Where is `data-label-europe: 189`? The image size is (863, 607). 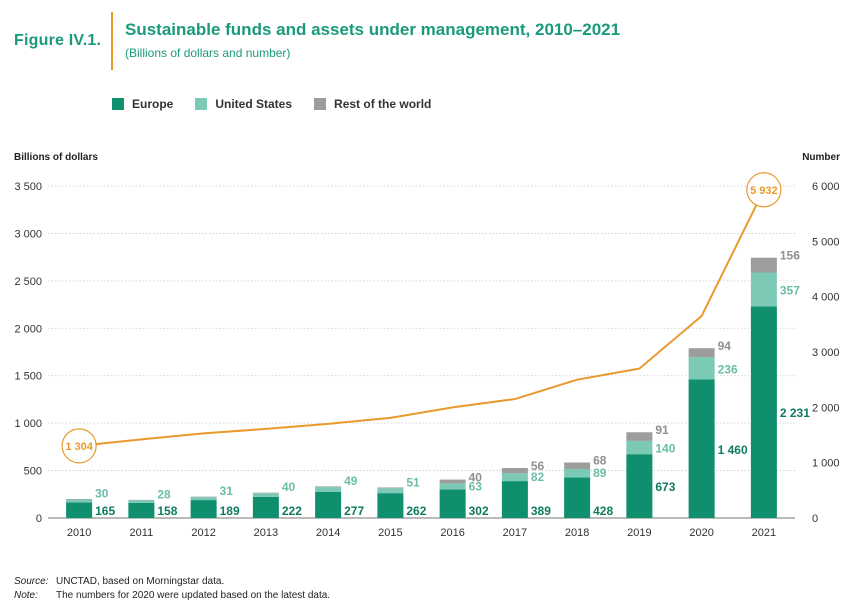 data-label-europe: 189 is located at coordinates (230, 511).